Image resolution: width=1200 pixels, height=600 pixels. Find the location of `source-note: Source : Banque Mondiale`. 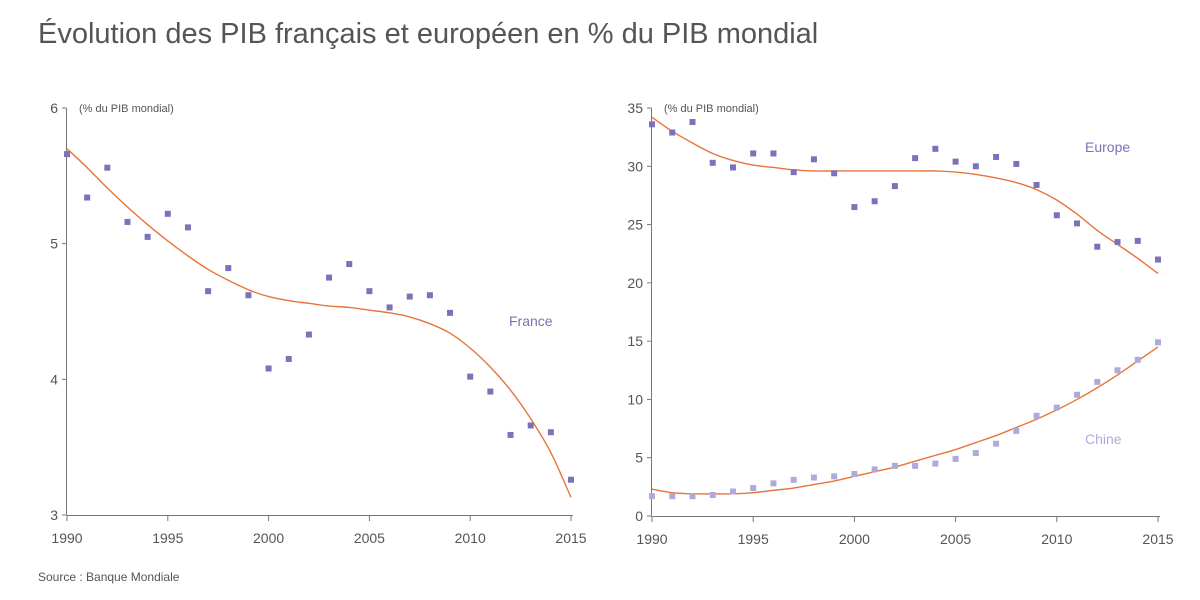

source-note: Source : Banque Mondiale is located at coordinates (109, 577).